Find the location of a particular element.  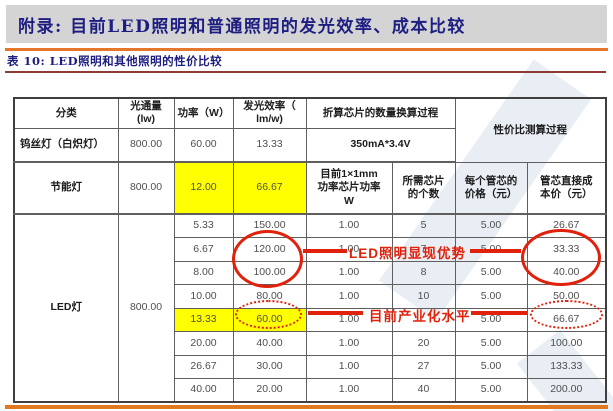

led-row-7: 26.67 30.00 1.00 27 5.00 133.33 is located at coordinates (310, 366).